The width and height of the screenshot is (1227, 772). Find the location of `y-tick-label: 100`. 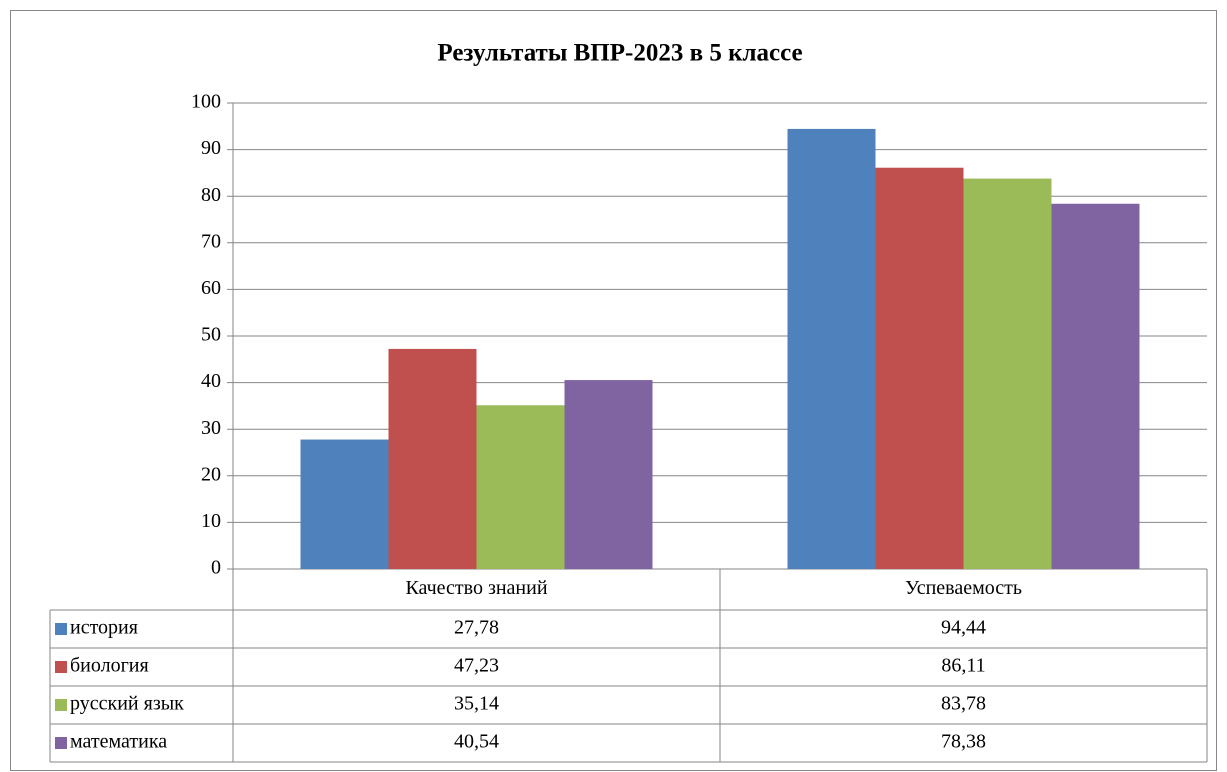

y-tick-label: 100 is located at coordinates (206, 102).